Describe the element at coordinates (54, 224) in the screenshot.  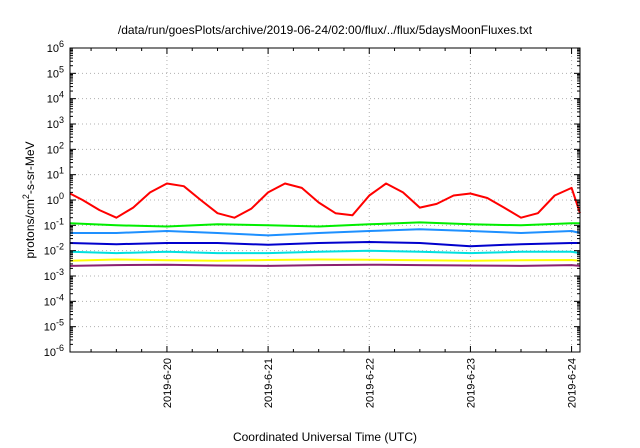
I see `y-tick-label: 10⁻¹` at that location.